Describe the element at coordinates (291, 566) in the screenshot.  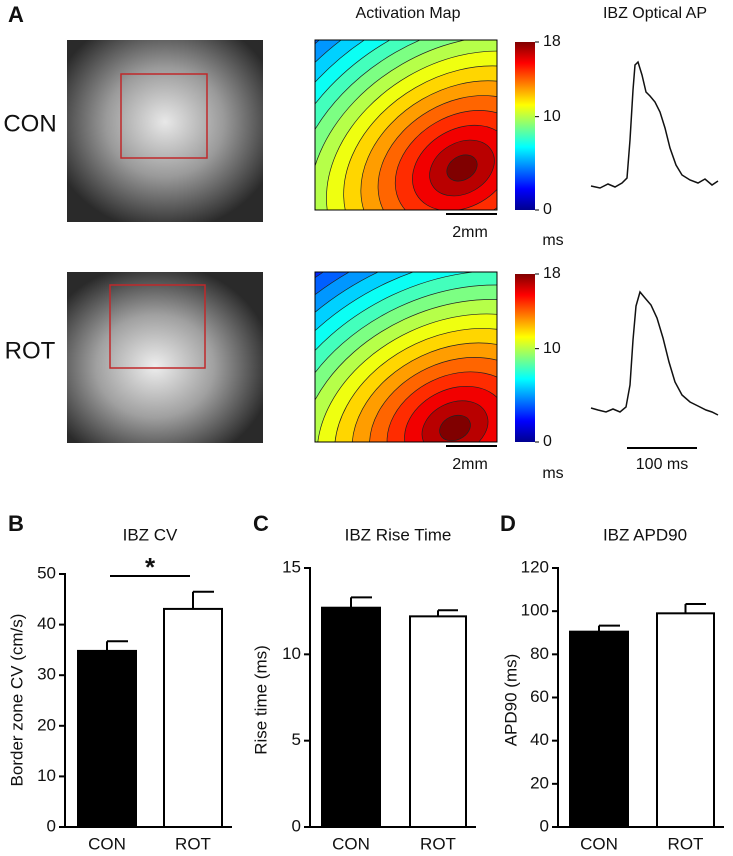
I see `y-tick-label: 15` at that location.